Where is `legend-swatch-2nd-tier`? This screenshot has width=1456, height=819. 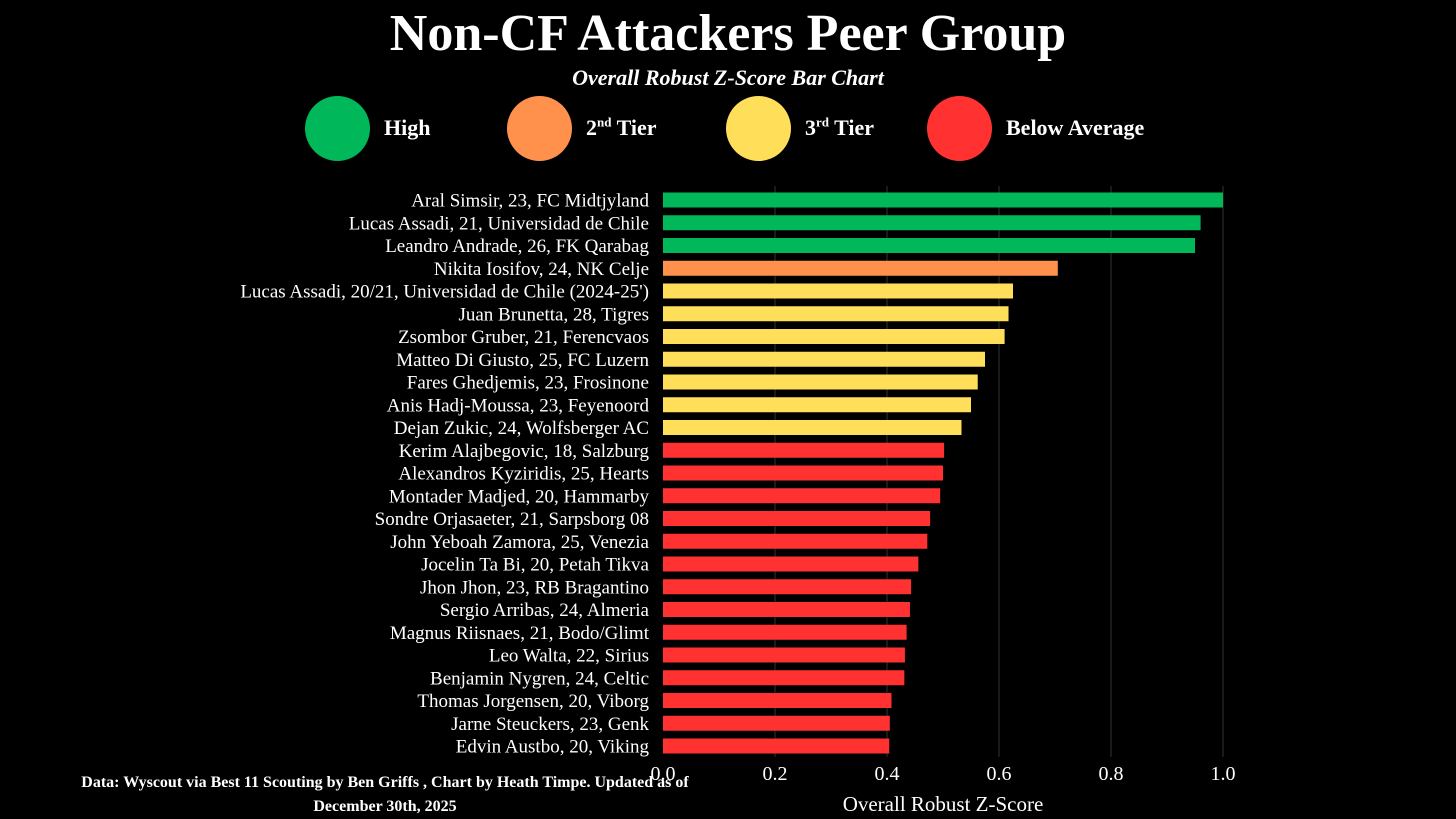 legend-swatch-2nd-tier is located at coordinates (539, 128).